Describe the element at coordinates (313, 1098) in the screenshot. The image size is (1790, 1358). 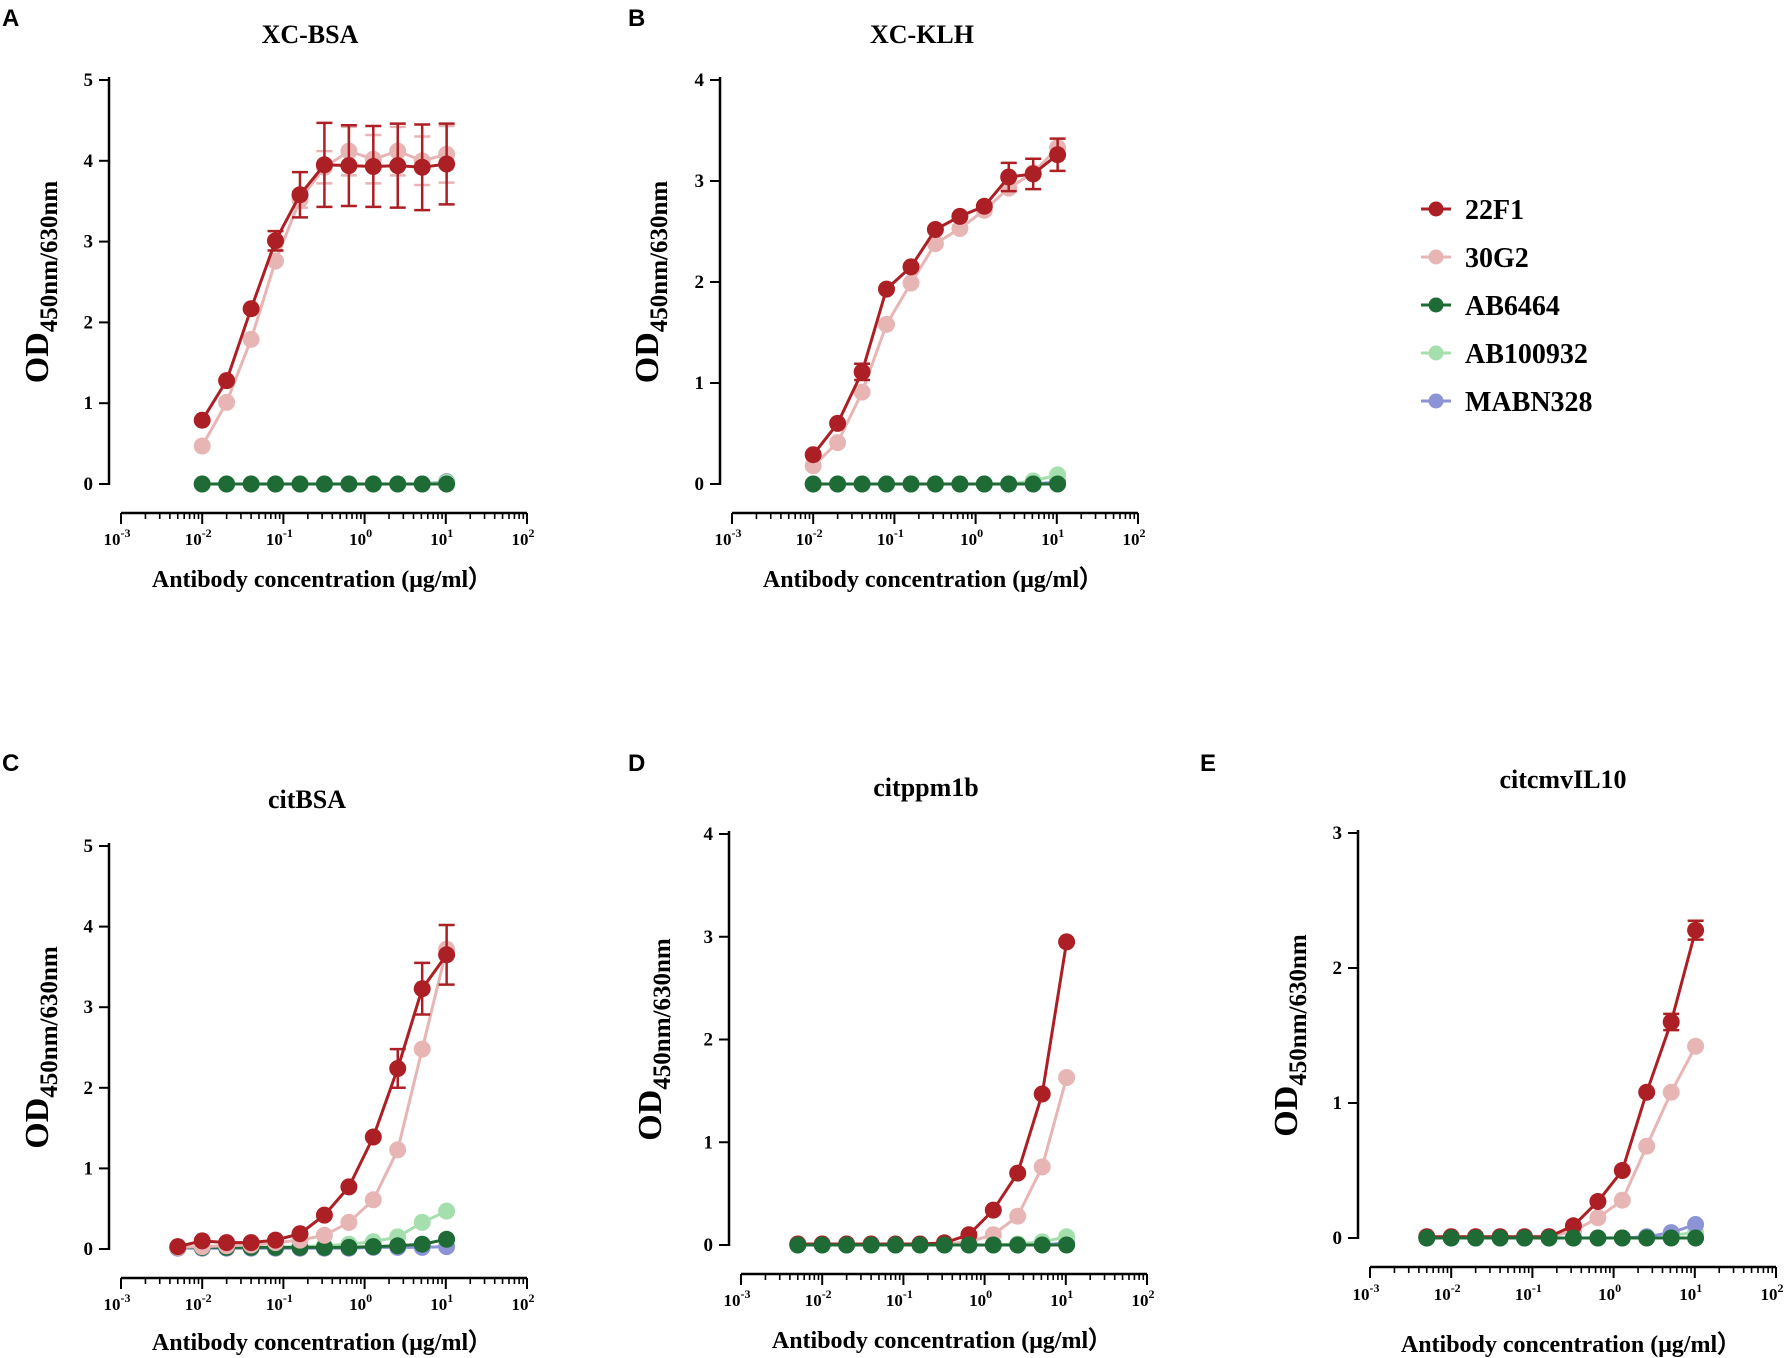
I see `series-line-30g2` at that location.